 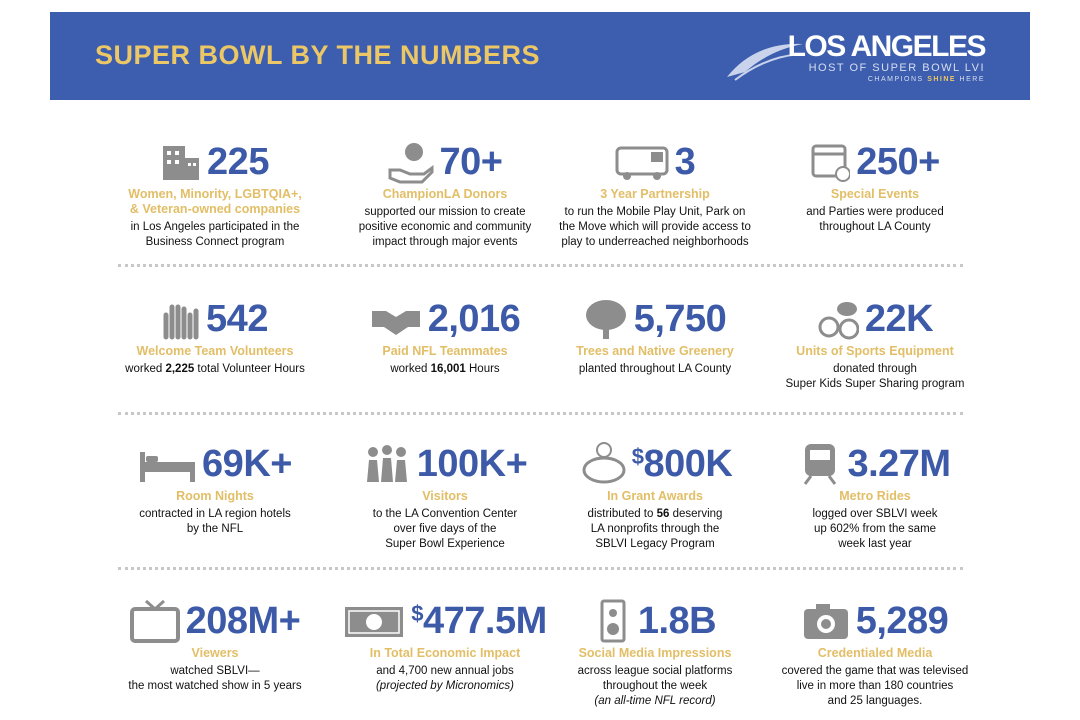 What do you see at coordinates (448, 369) in the screenshot?
I see `bold-text: 16,001` at bounding box center [448, 369].